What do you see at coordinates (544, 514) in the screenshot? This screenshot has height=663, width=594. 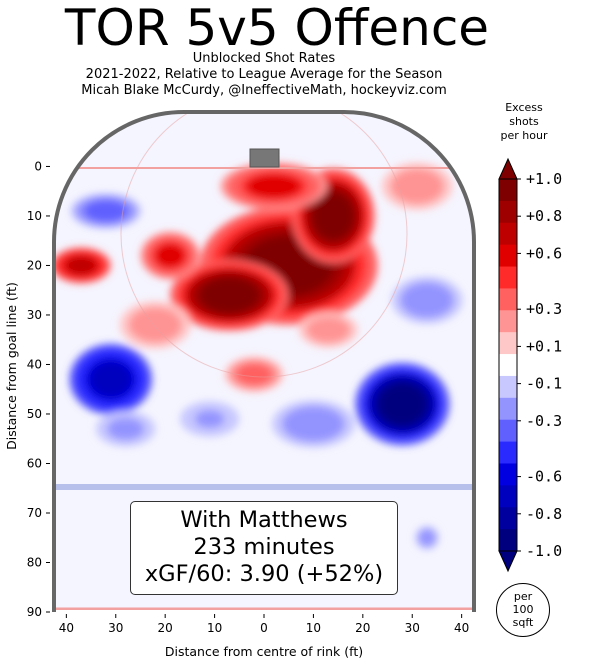 I see `colorbar-tick-label: -0.8` at bounding box center [544, 514].